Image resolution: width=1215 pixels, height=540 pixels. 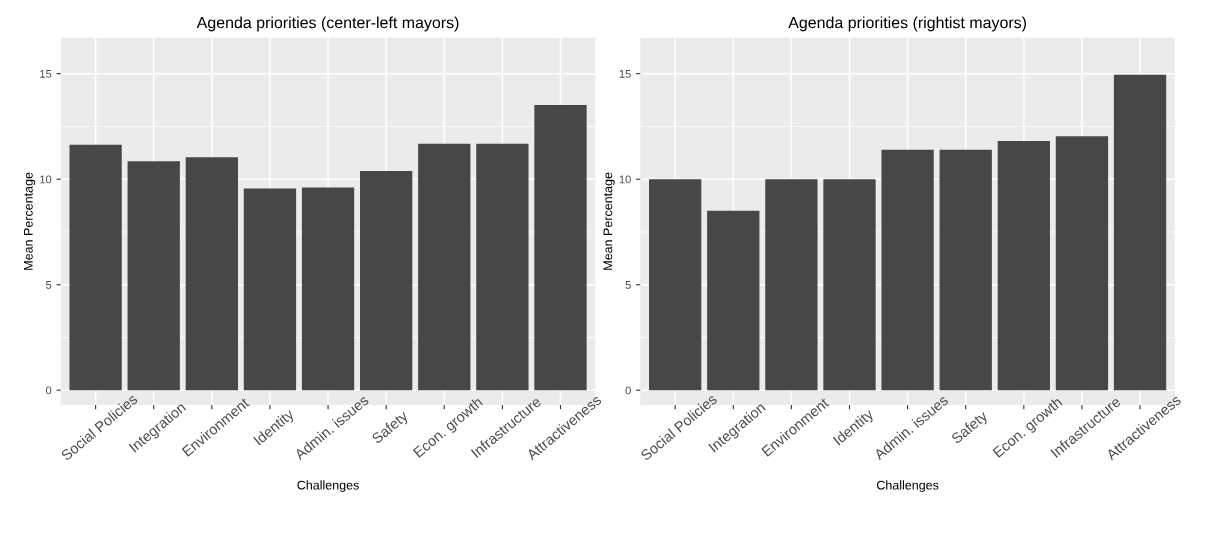 I want to click on chart-title: Agenda priorities (center-left mayors), so click(x=327, y=24).